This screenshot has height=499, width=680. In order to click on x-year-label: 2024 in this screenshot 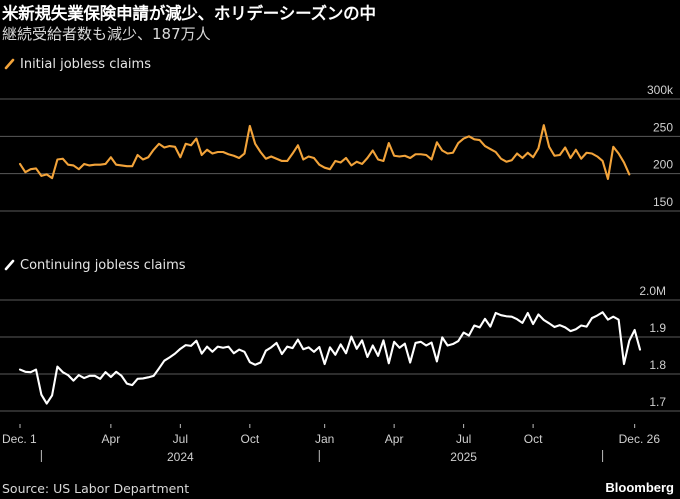, I will do `click(180, 457)`.